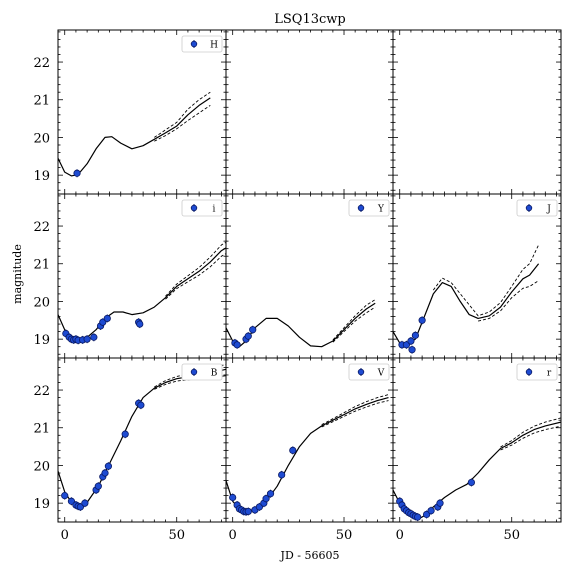  Describe the element at coordinates (381, 210) in the screenshot. I see `legend-label: Y` at that location.